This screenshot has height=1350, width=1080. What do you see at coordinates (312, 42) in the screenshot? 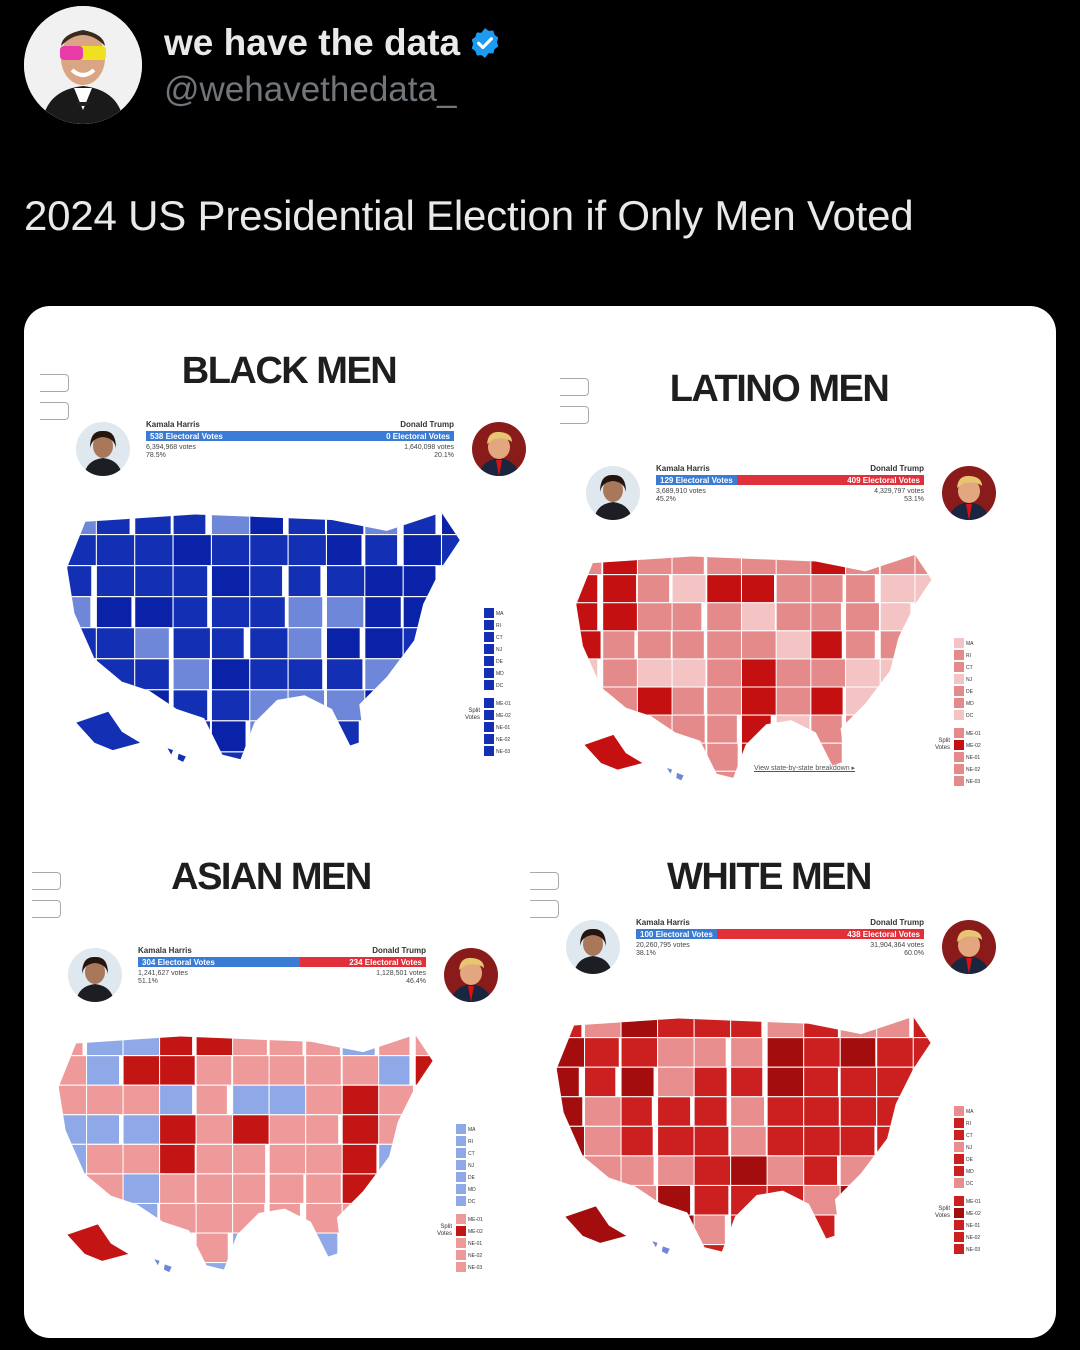
I see `display-name: we have the data` at bounding box center [312, 42].